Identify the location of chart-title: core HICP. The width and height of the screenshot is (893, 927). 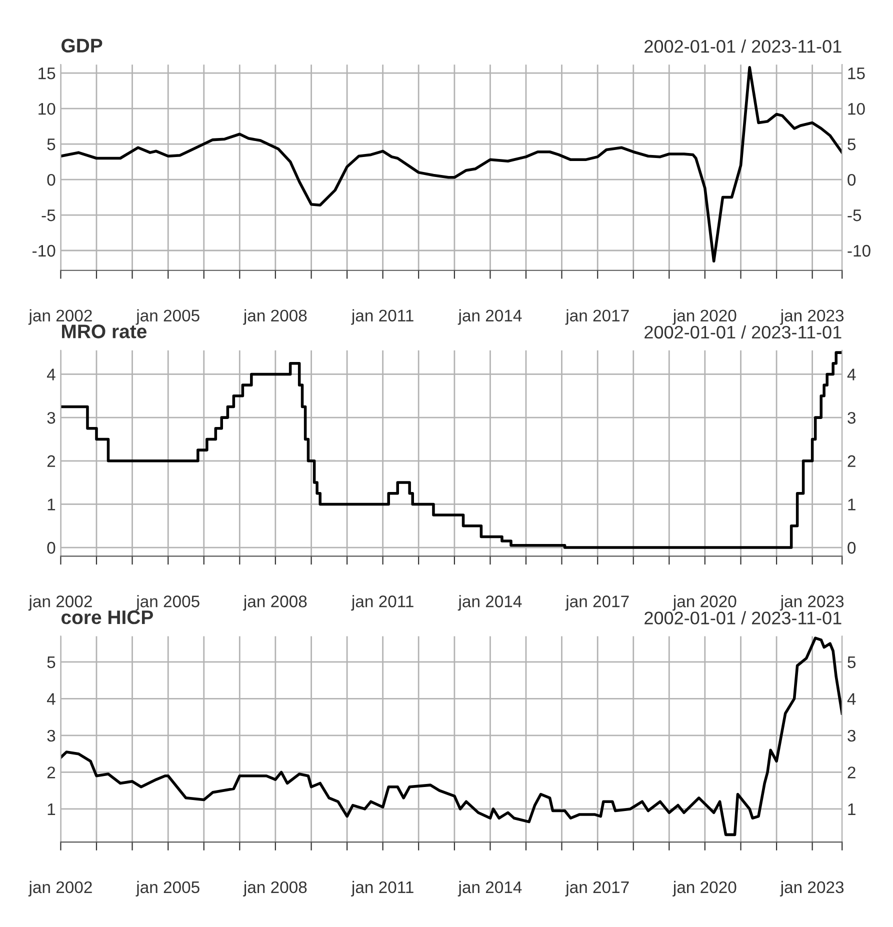
(107, 617).